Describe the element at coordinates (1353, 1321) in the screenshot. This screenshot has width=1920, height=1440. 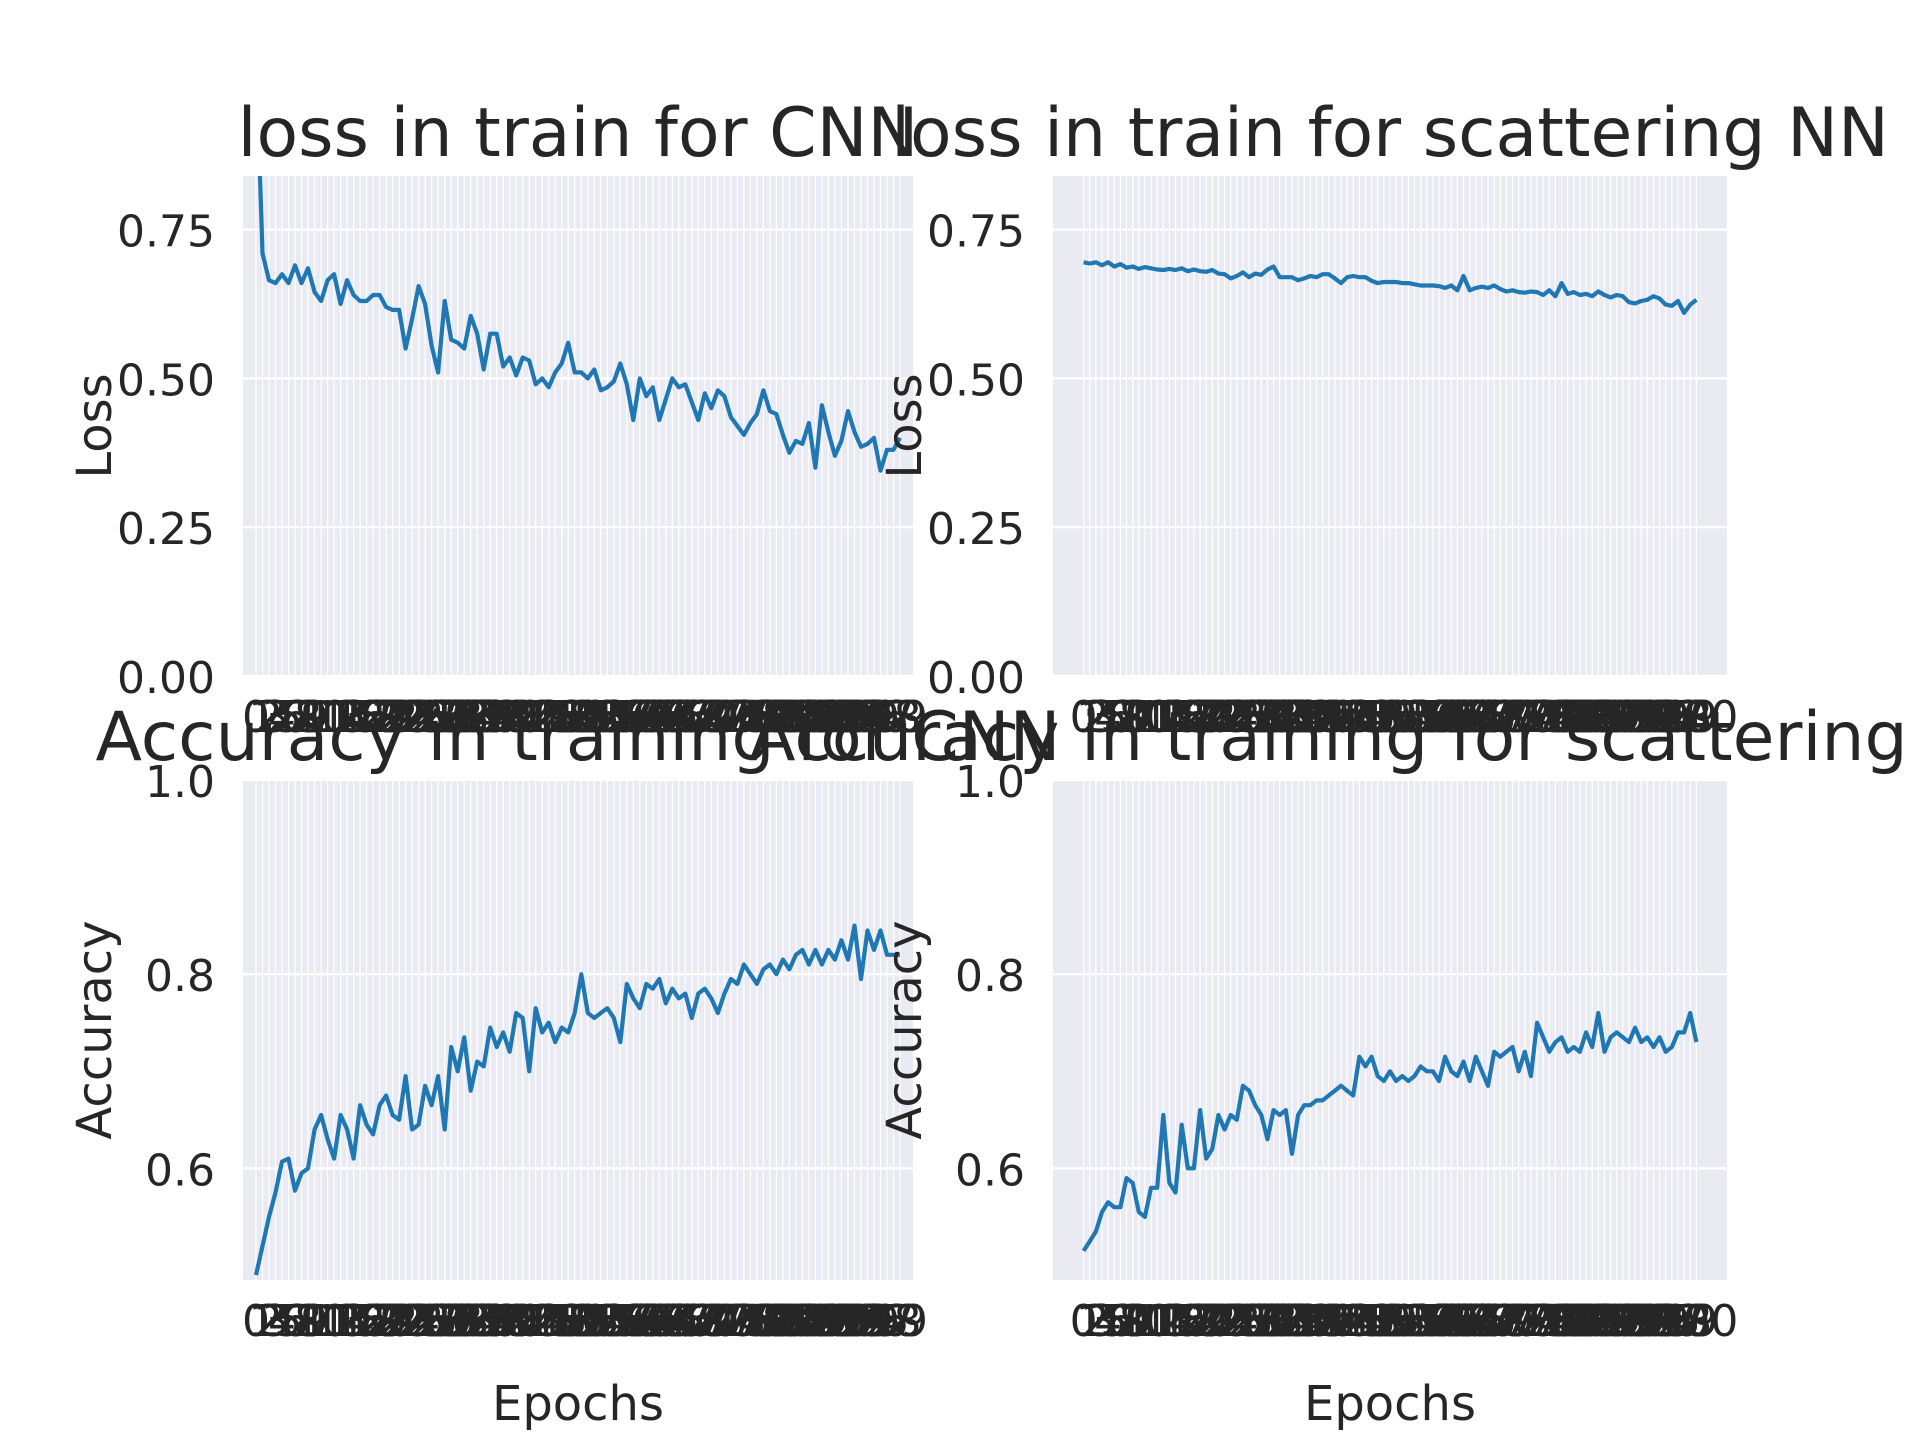
I see `x-tick-label: 44` at that location.